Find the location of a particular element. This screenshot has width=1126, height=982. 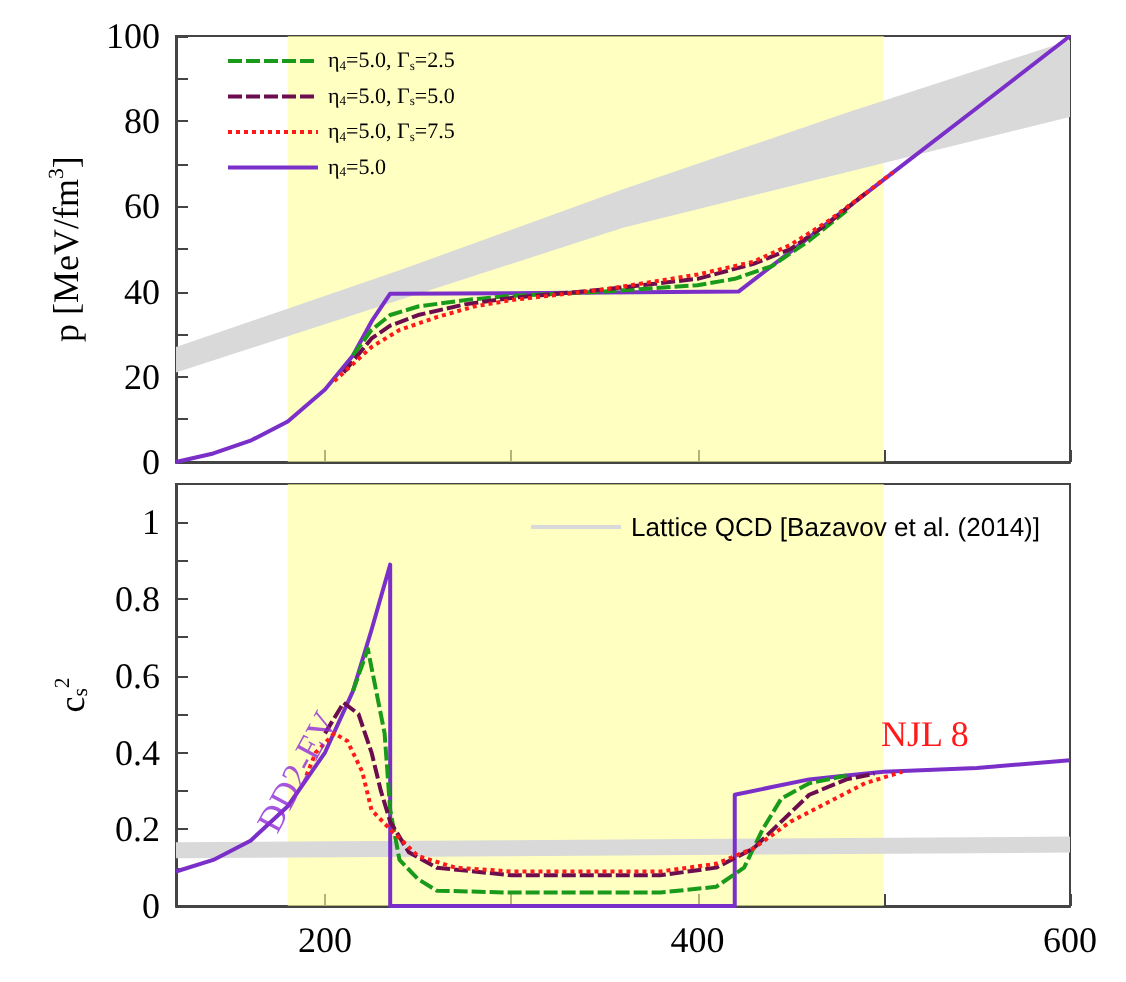

y-tick-label: 1 is located at coordinates (151, 522).